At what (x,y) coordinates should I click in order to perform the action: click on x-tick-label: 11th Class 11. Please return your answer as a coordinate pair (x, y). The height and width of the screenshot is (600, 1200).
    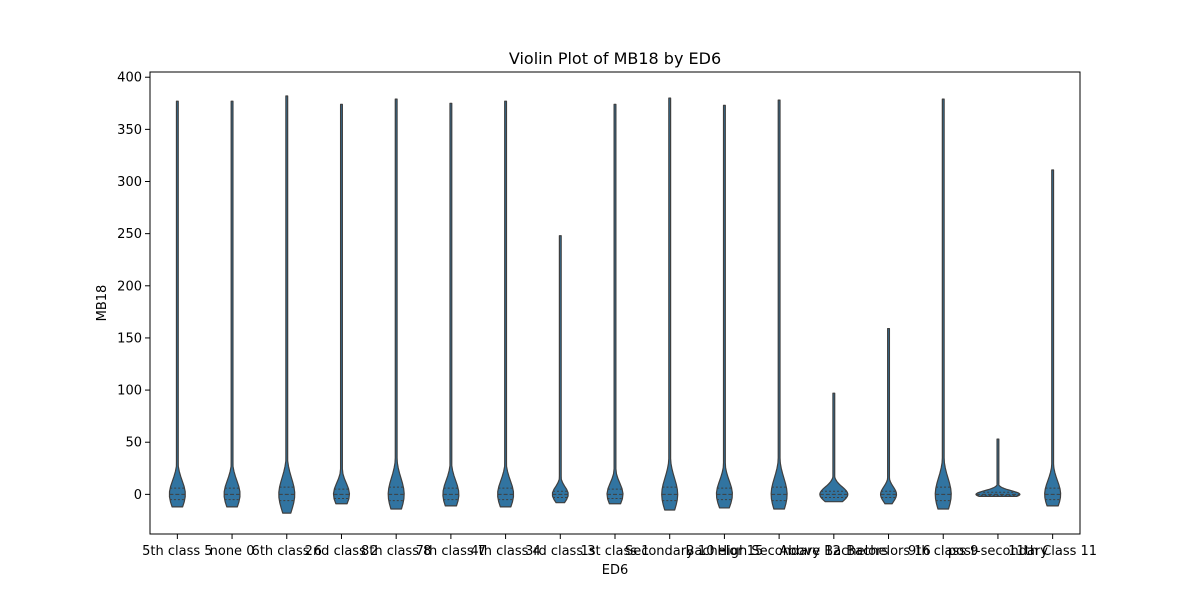
    Looking at the image, I should click on (1052, 551).